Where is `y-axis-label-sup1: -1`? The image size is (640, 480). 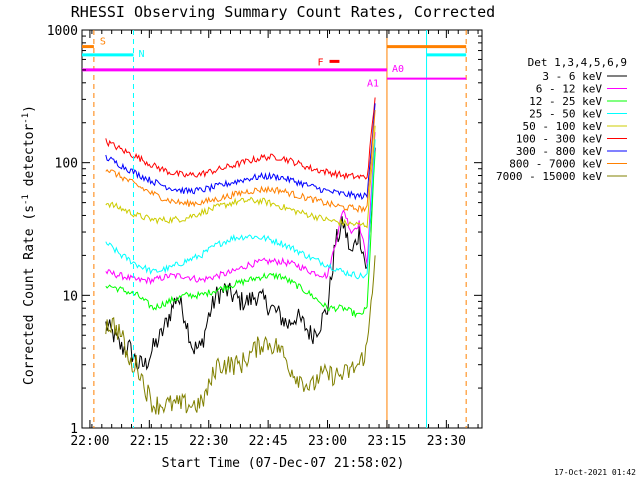
y-axis-label-sup1: -1 is located at coordinates (26, 199).